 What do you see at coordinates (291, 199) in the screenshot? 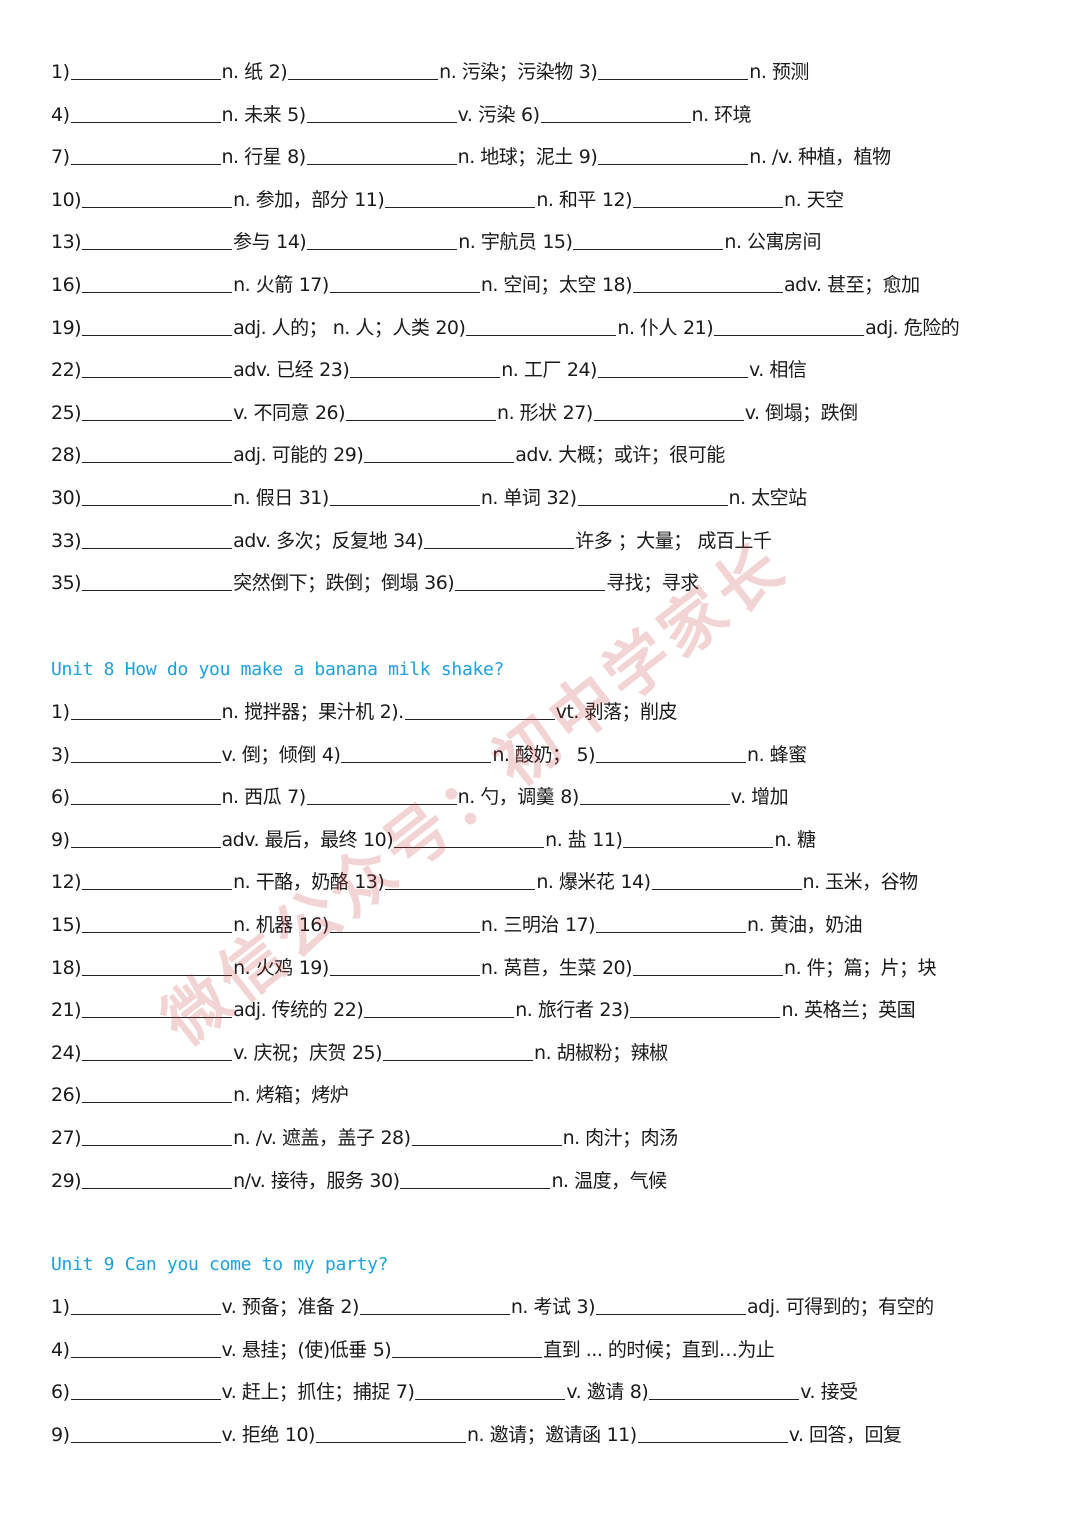
I see `item-definition: n. 参加，部分` at bounding box center [291, 199].